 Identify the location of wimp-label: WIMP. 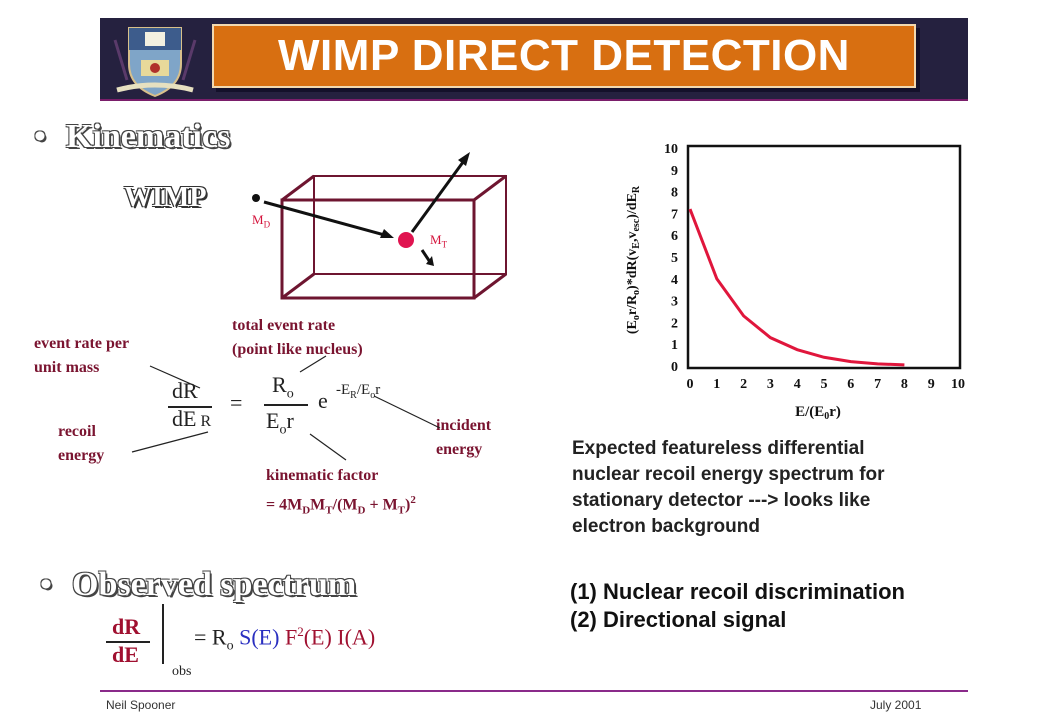
(165, 197).